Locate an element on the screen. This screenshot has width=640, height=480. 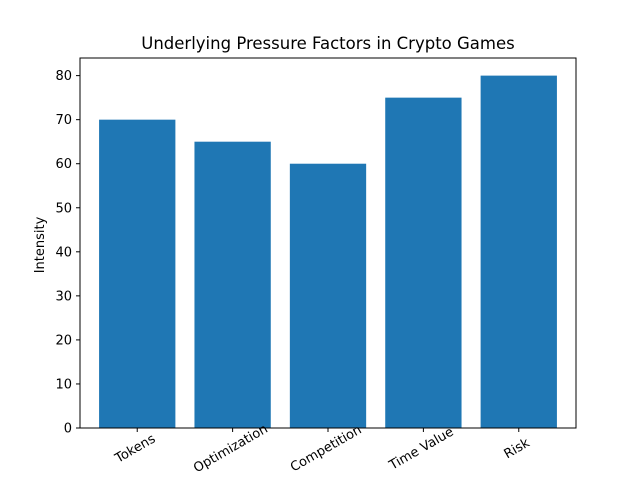
bar-optimization is located at coordinates (232, 284).